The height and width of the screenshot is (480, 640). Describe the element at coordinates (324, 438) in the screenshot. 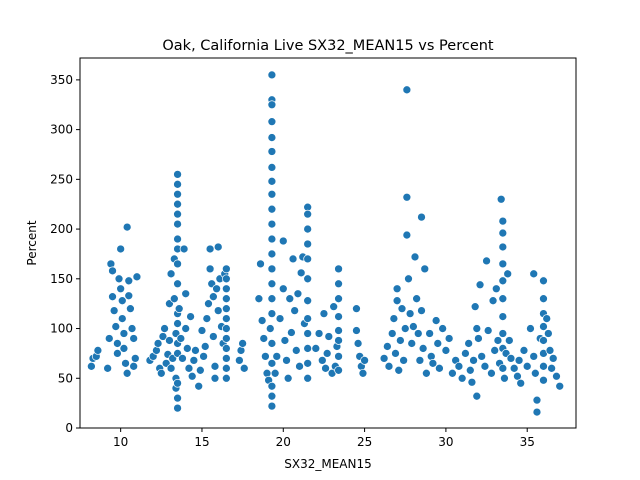

I see `x-axis-ticks: 10 15 20 25 30 35` at that location.